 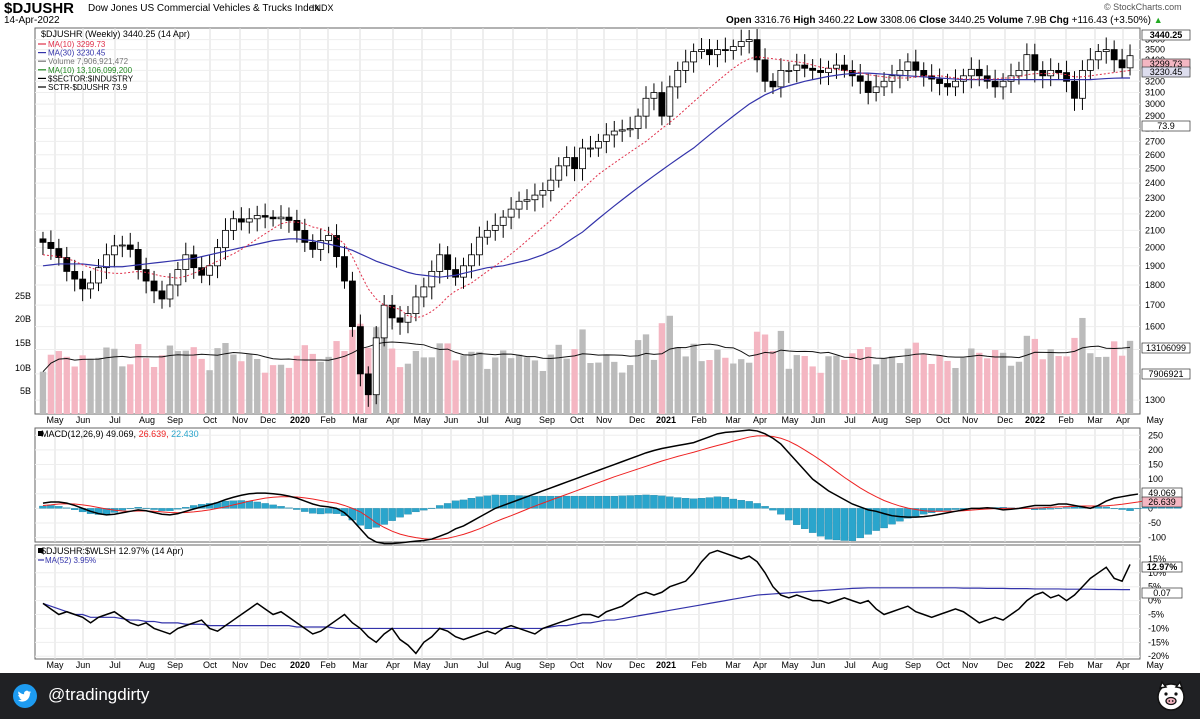 What do you see at coordinates (1155, 420) in the screenshot?
I see `x-tick-label: May` at bounding box center [1155, 420].